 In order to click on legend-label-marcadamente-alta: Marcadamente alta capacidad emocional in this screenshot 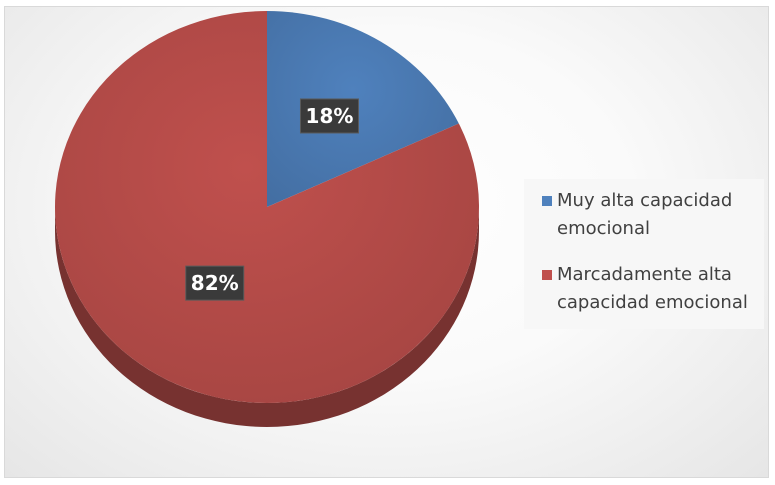, I will do `click(652, 288)`.